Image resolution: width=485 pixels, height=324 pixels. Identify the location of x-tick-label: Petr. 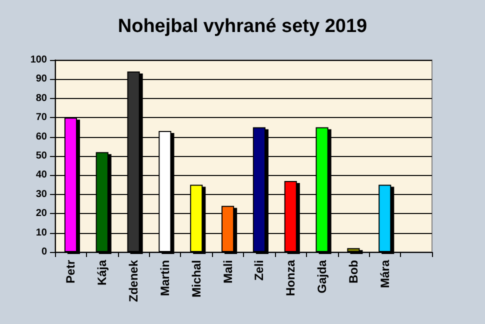
(71, 272).